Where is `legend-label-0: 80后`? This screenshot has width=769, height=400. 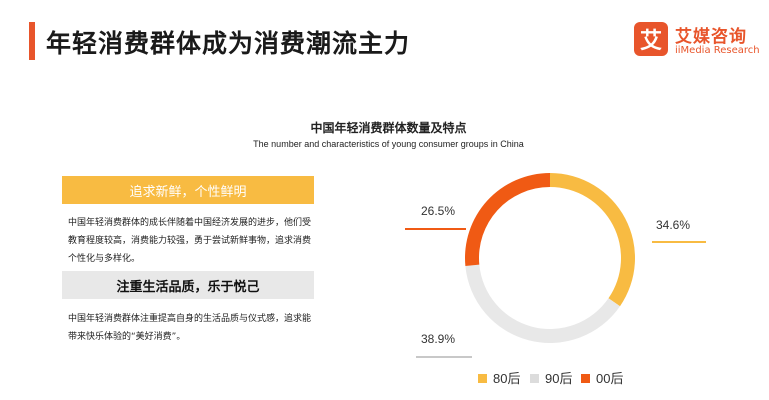
legend-label-0: 80后 is located at coordinates (506, 378).